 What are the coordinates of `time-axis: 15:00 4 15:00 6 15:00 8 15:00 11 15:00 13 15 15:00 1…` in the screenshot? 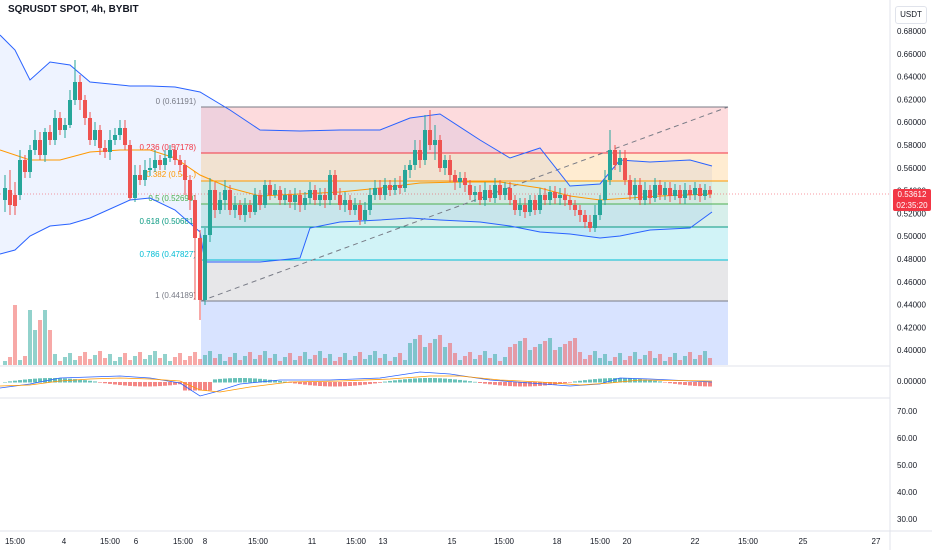 It's located at (443, 541).